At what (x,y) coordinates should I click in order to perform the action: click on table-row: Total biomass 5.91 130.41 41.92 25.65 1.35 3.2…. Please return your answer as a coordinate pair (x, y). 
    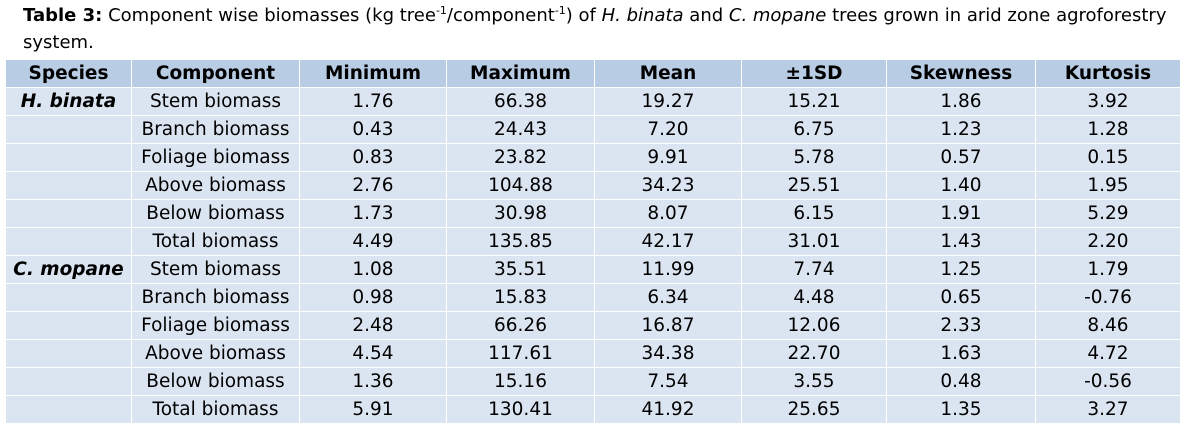
    Looking at the image, I should click on (593, 409).